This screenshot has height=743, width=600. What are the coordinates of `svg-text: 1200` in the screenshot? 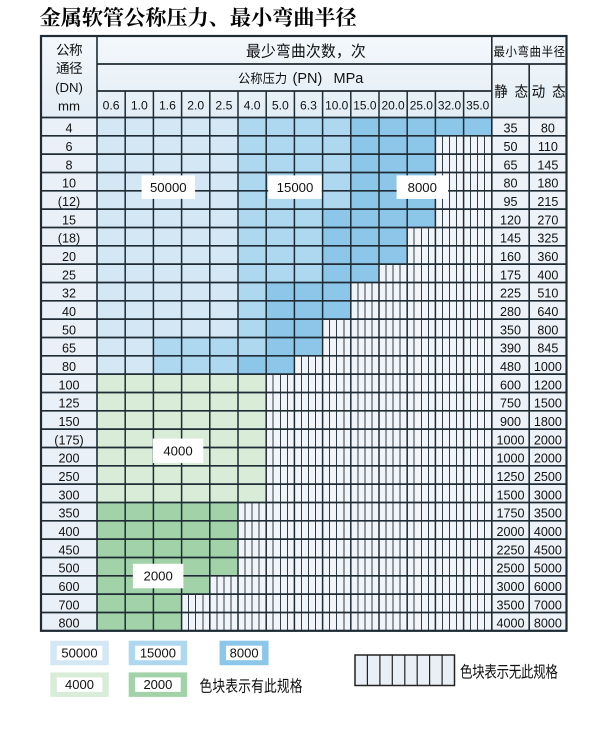 It's located at (548, 385).